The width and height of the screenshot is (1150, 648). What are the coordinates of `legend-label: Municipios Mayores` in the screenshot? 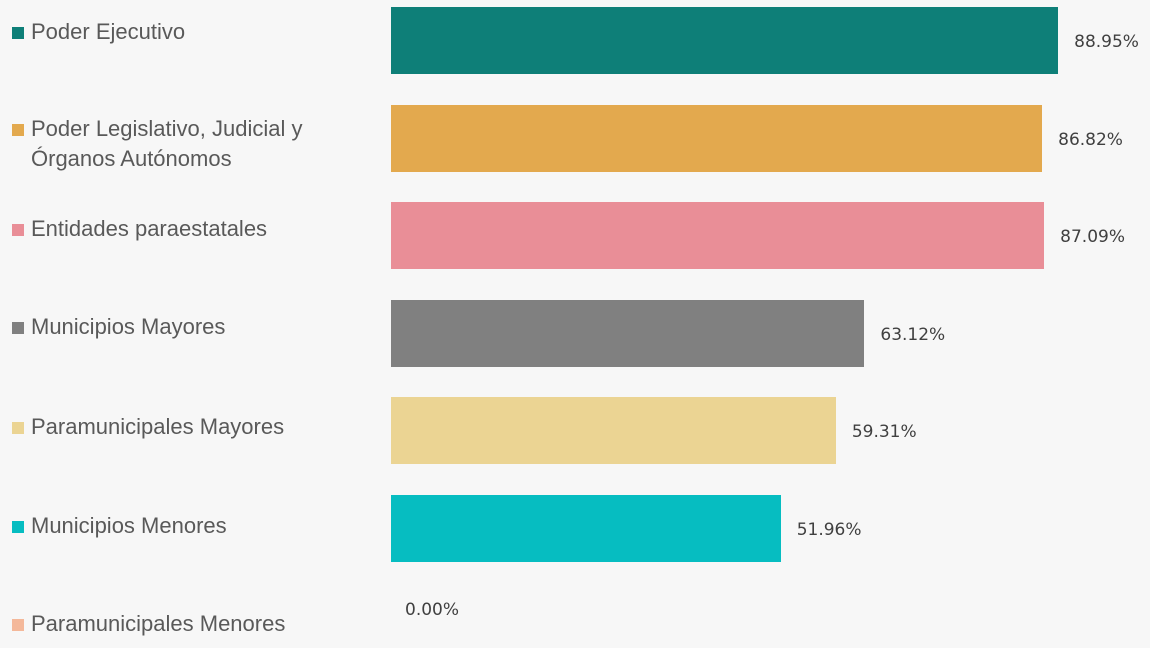 It's located at (128, 326).